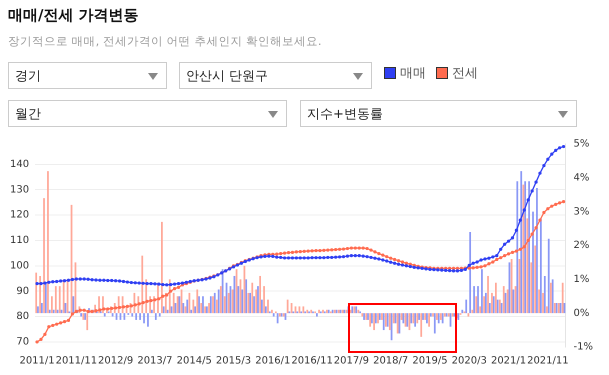 Image resolution: width=609 pixels, height=375 pixels. What do you see at coordinates (20, 266) in the screenshot?
I see `y-tick-label: 100` at bounding box center [20, 266].